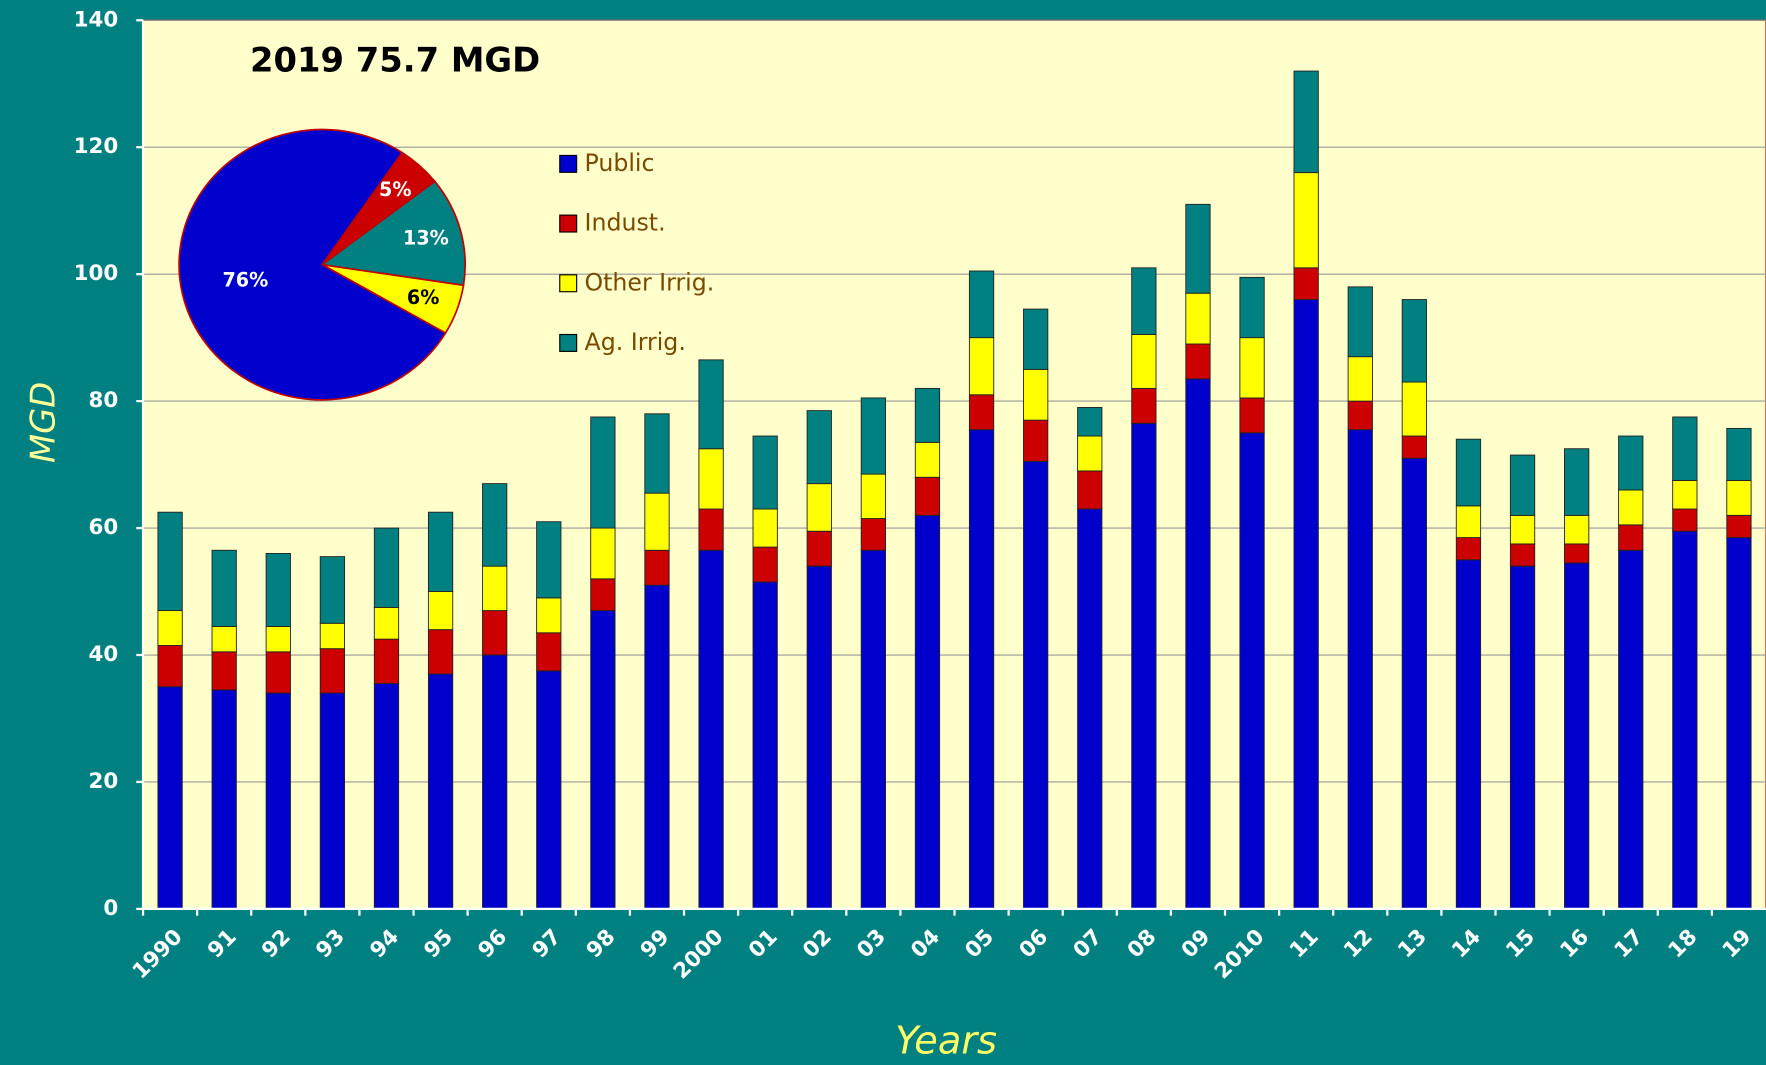  I want to click on x-tick-label: 92, so click(276, 943).